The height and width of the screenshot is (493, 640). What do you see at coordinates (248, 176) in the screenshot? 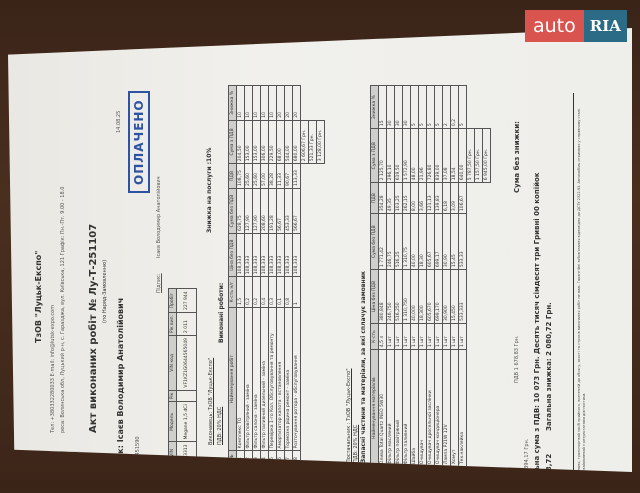
I see `table-cell: 25,60` at bounding box center [248, 176].